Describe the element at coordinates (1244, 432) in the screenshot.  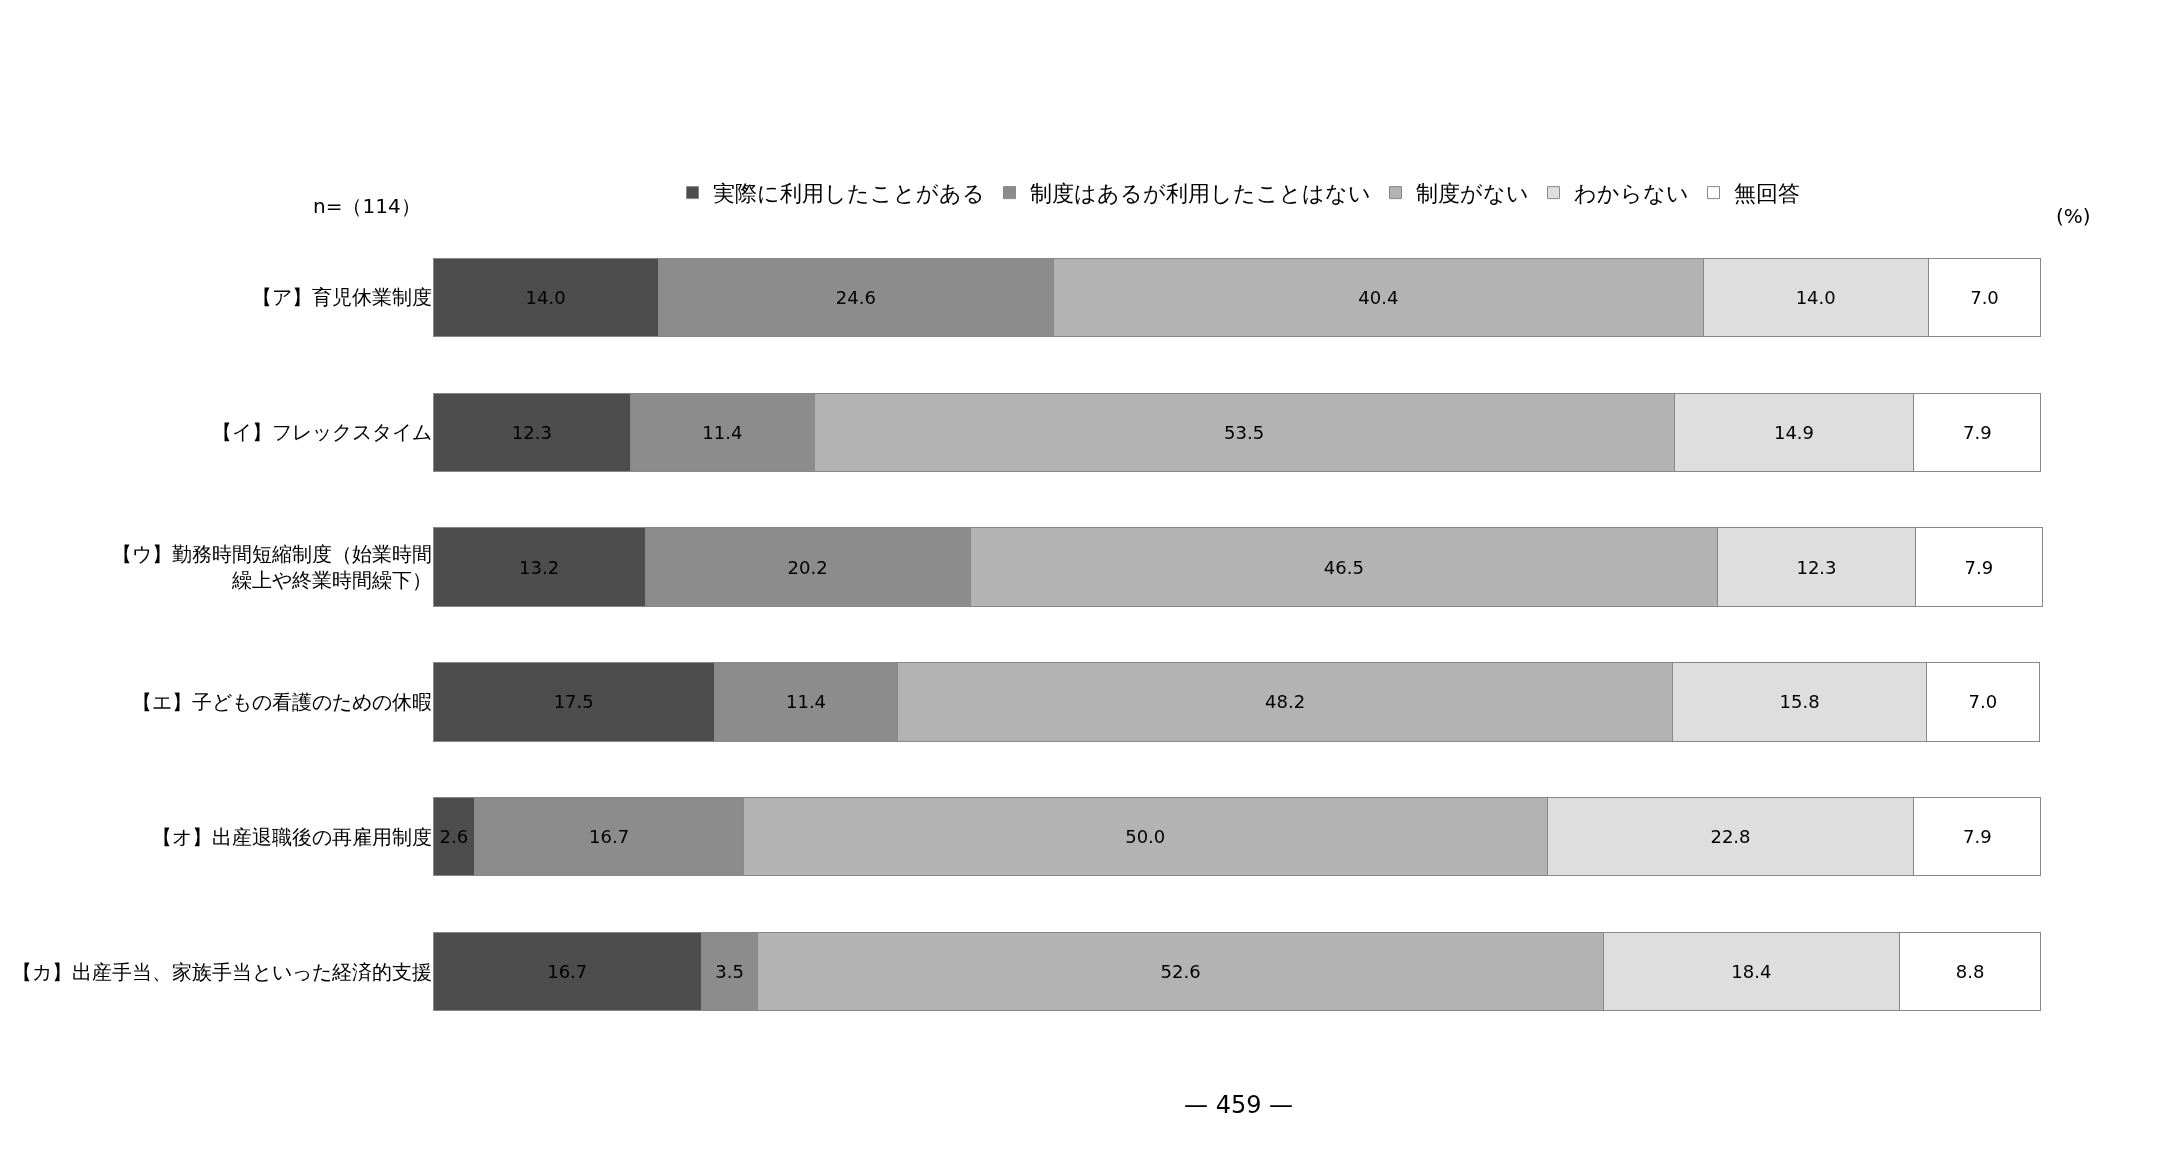
I see `data-label: 53.5` at that location.